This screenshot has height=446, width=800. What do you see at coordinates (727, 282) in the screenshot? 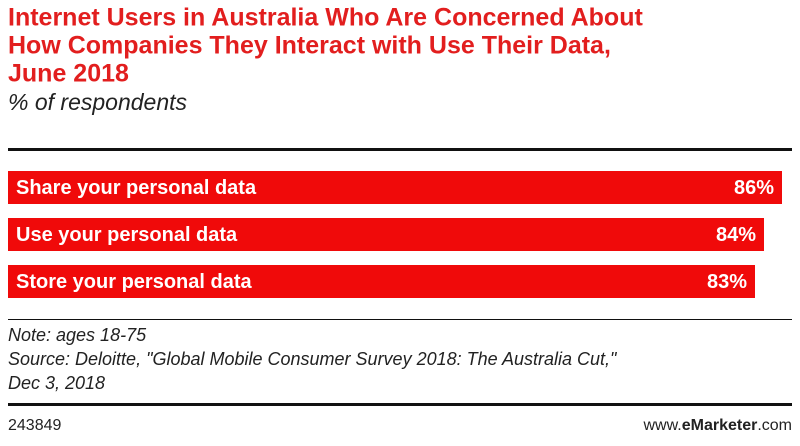
I see `value-label: 83%` at bounding box center [727, 282].